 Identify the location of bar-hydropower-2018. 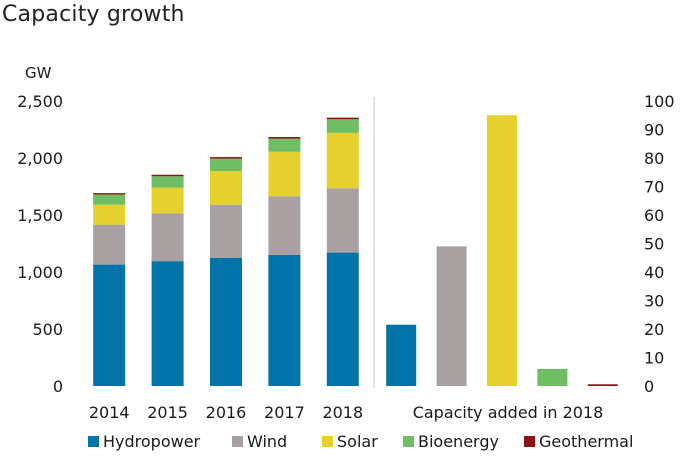
(342, 319).